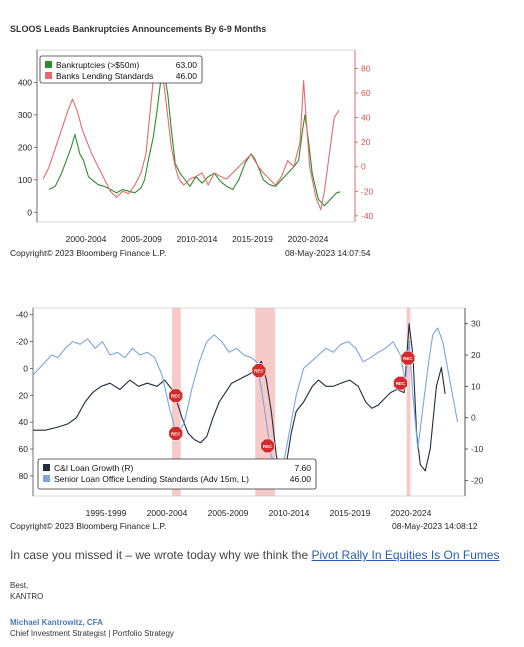 Image resolution: width=524 pixels, height=647 pixels. Describe the element at coordinates (24, 449) in the screenshot. I see `left-axis-tick-label: 60` at that location.